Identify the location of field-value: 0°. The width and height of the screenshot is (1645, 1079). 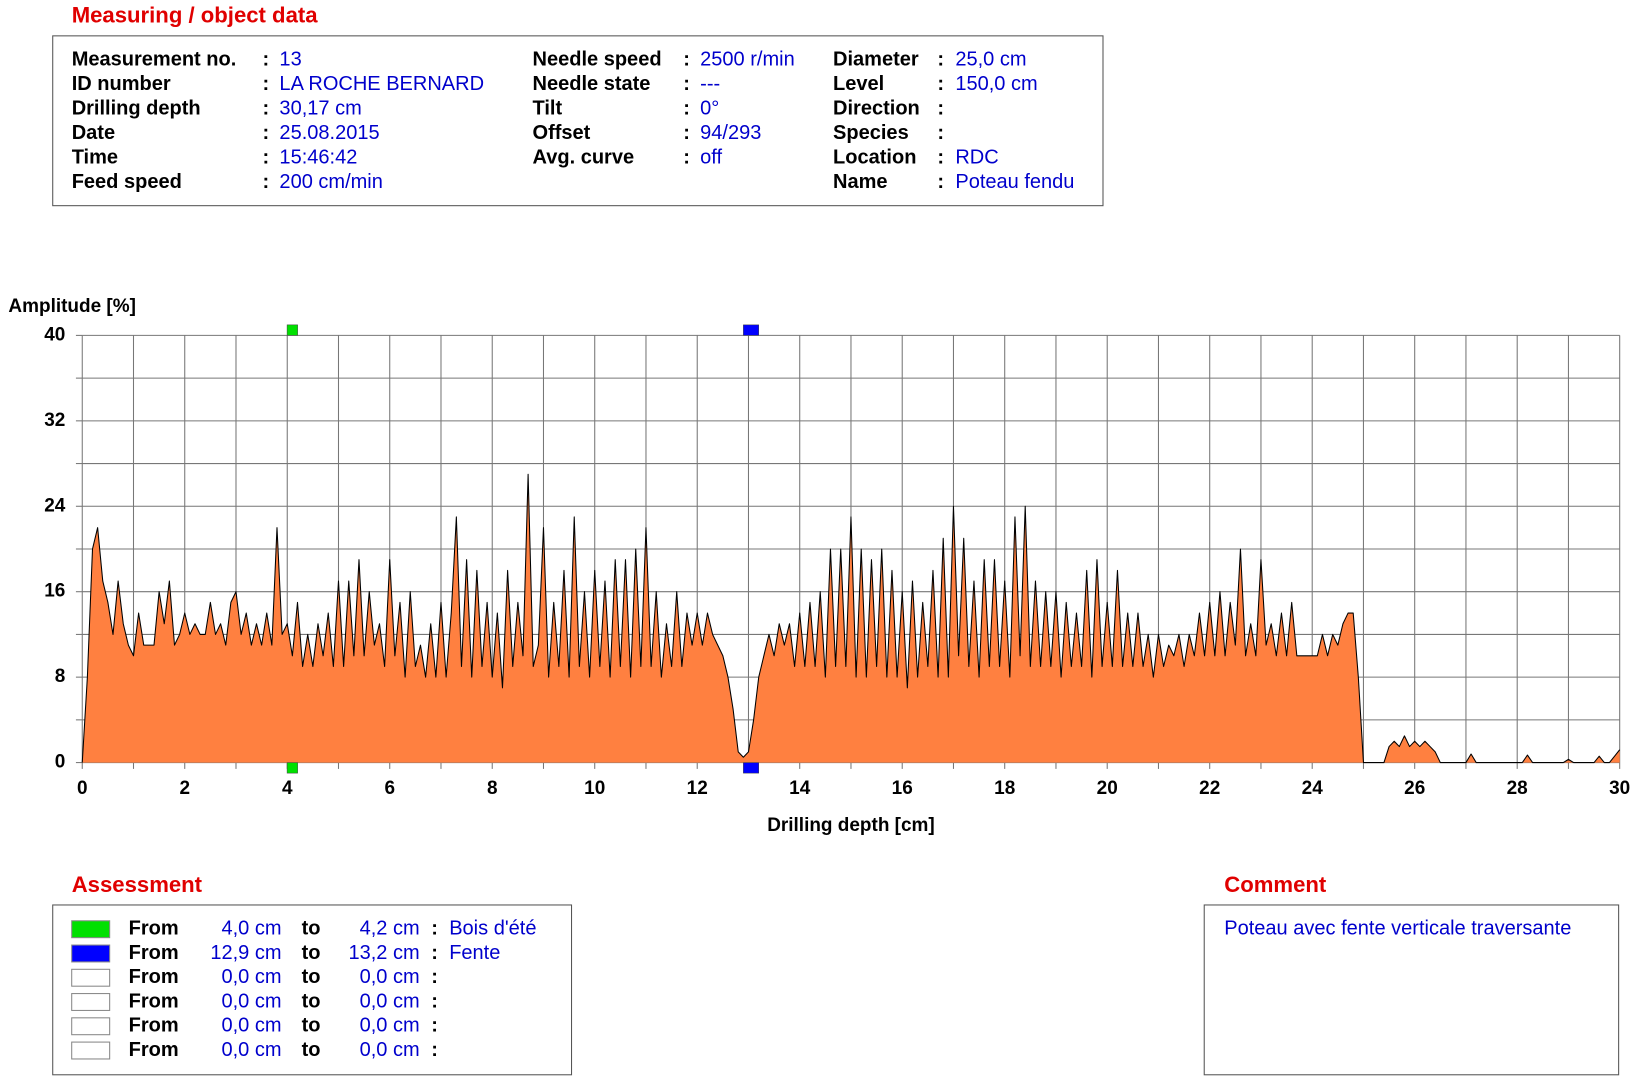
(709, 108).